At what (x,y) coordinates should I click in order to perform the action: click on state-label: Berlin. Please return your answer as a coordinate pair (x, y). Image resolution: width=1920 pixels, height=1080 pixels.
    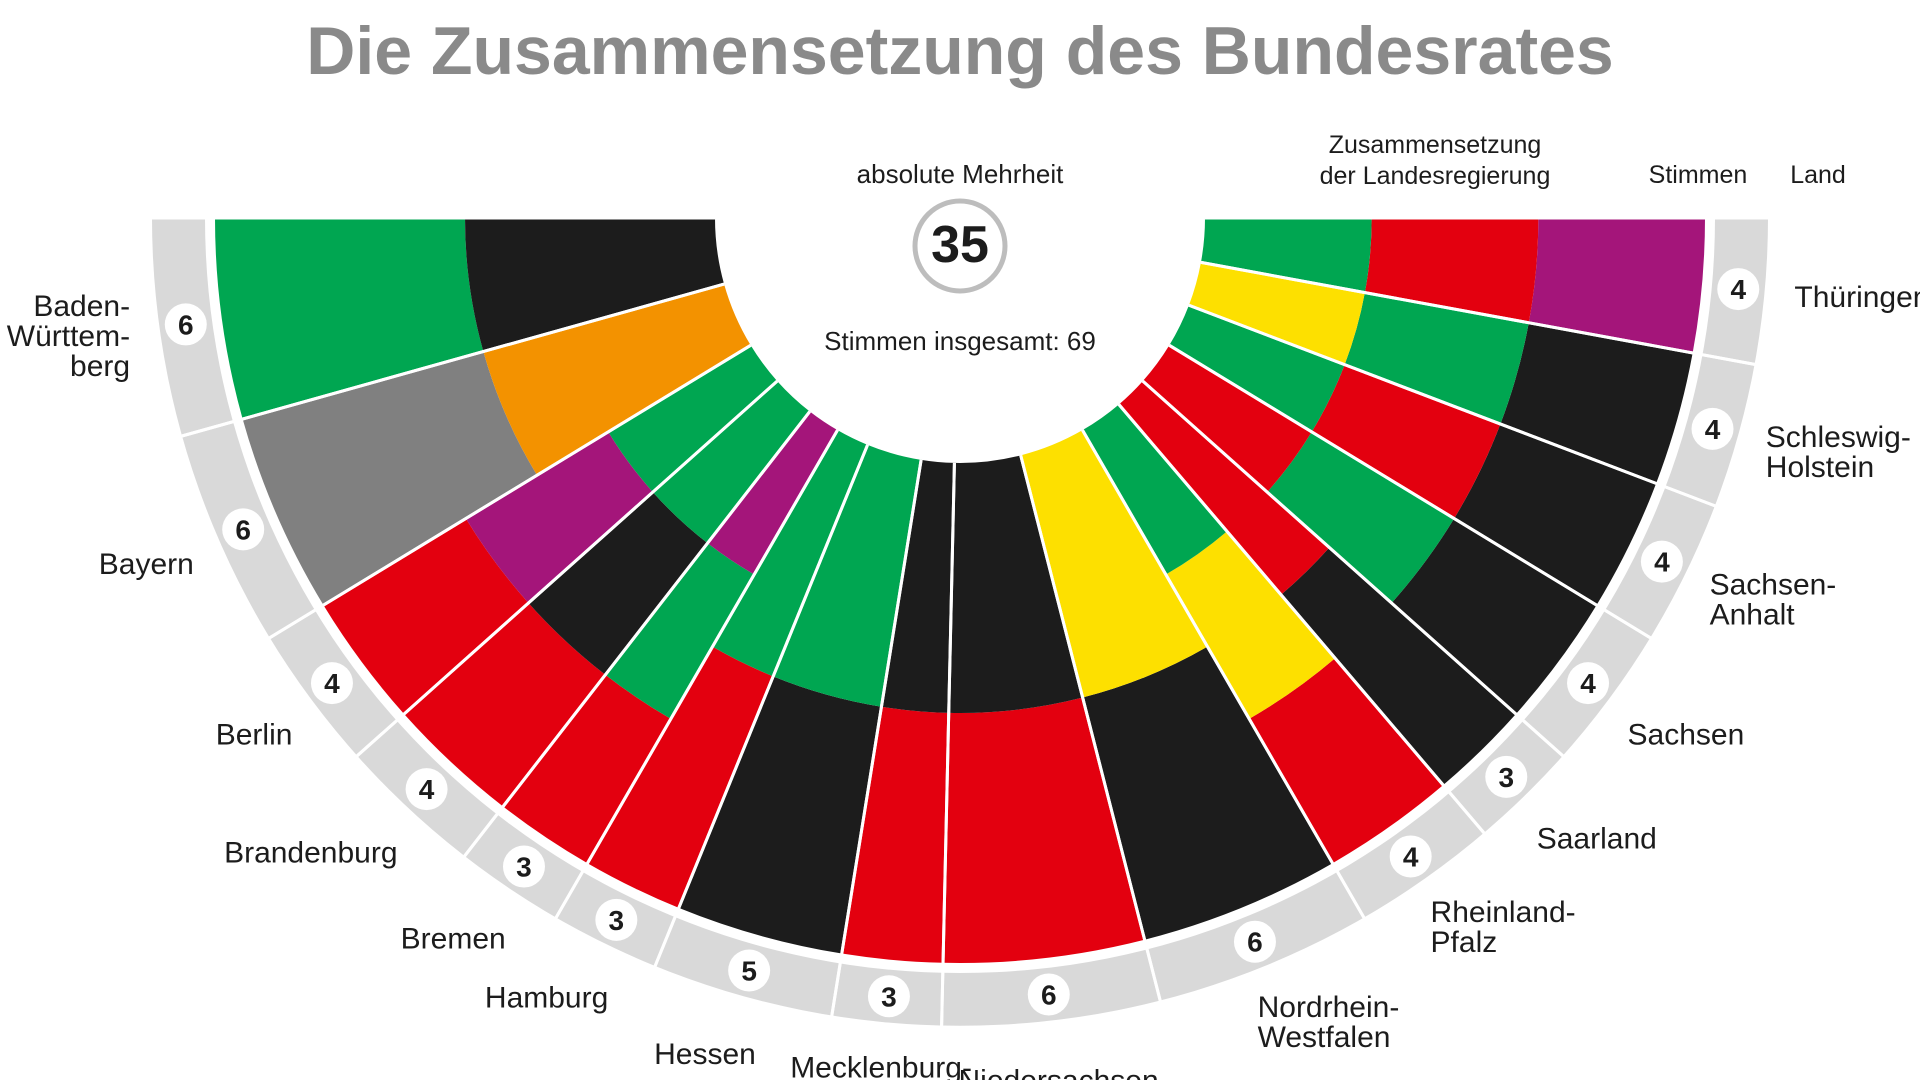
    Looking at the image, I should click on (254, 735).